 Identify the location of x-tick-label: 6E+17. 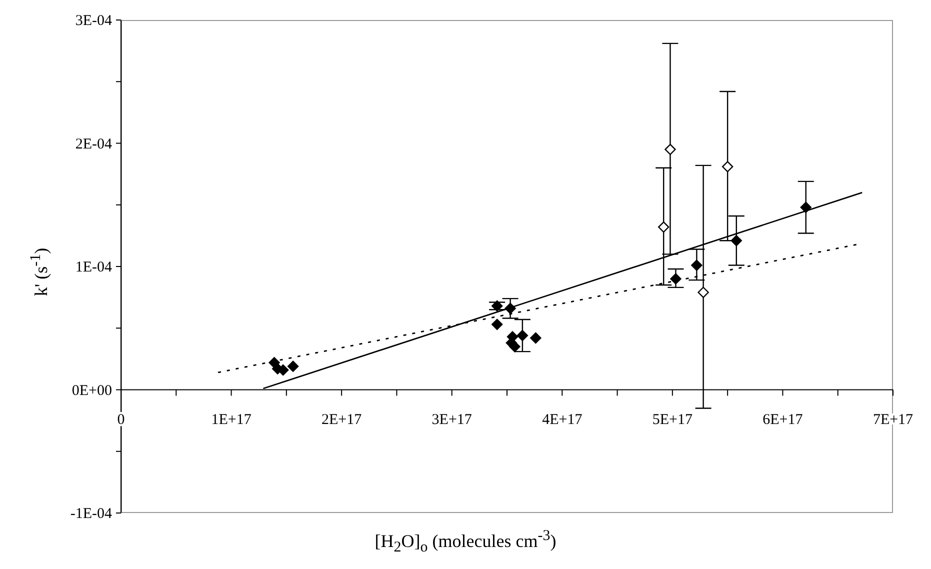
(783, 420).